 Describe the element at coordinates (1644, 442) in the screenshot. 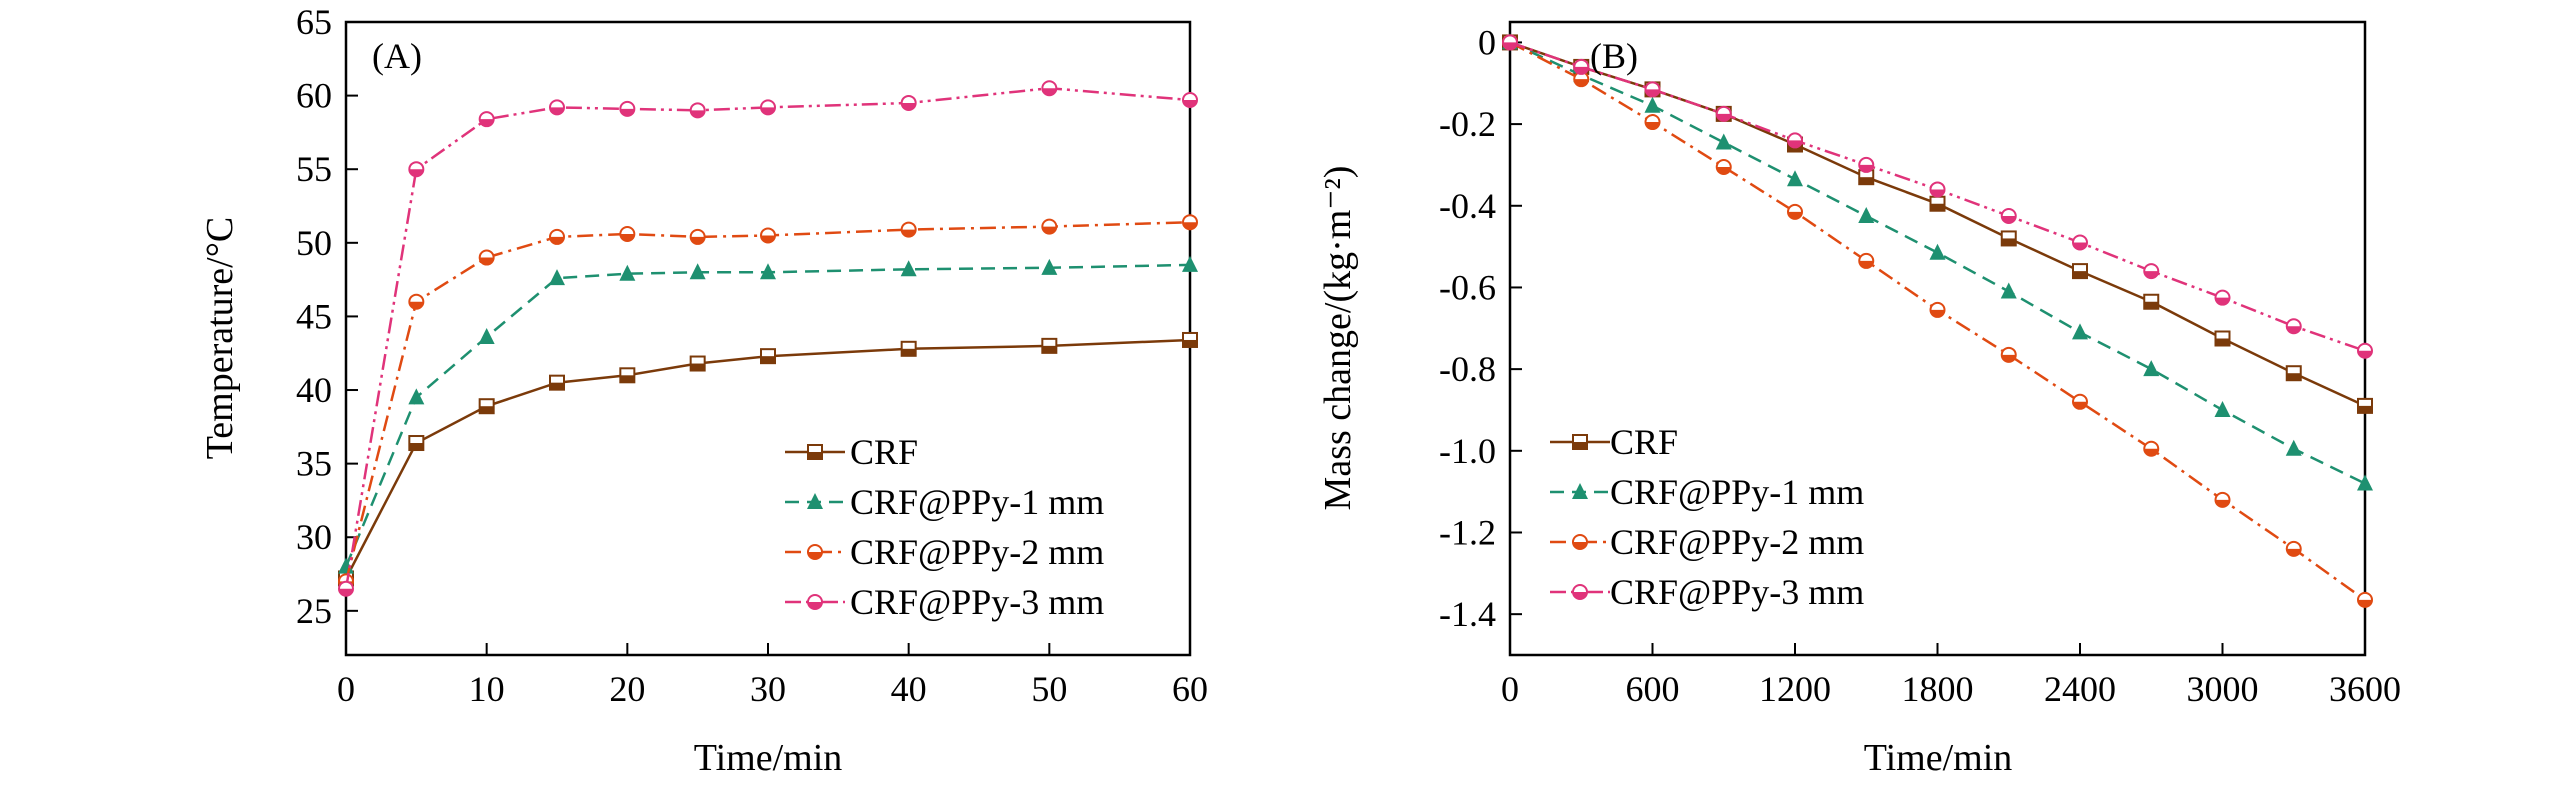

I see `panel-b-legend-label-crf: CRF` at that location.